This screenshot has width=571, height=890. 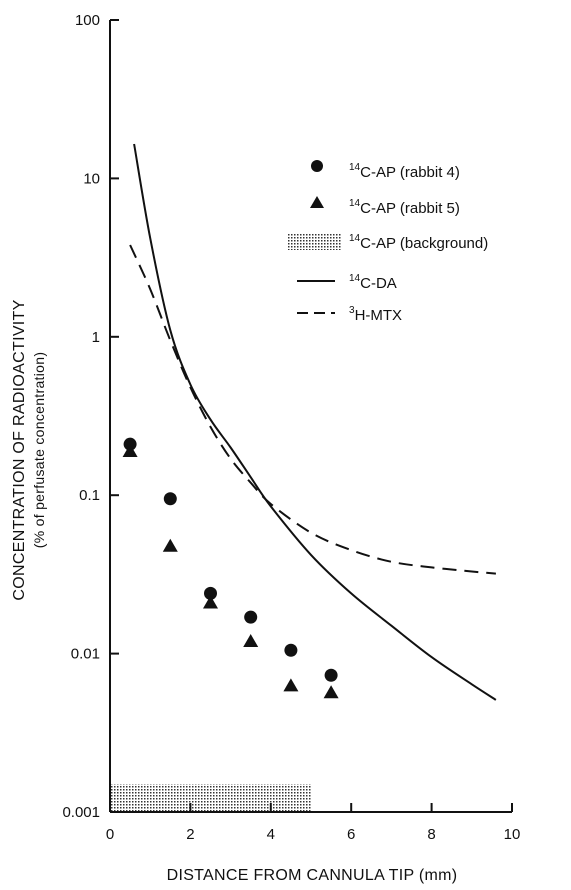 I want to click on x-axis-label: DISTANCE FROM CANNULA TIP (mm), so click(x=312, y=875).